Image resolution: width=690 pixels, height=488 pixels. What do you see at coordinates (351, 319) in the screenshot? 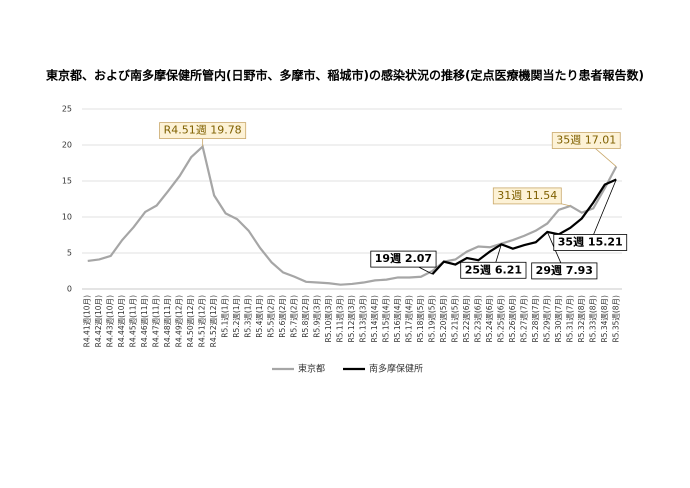
I see `x-tick-label: R5.12週(3月)` at bounding box center [351, 319].